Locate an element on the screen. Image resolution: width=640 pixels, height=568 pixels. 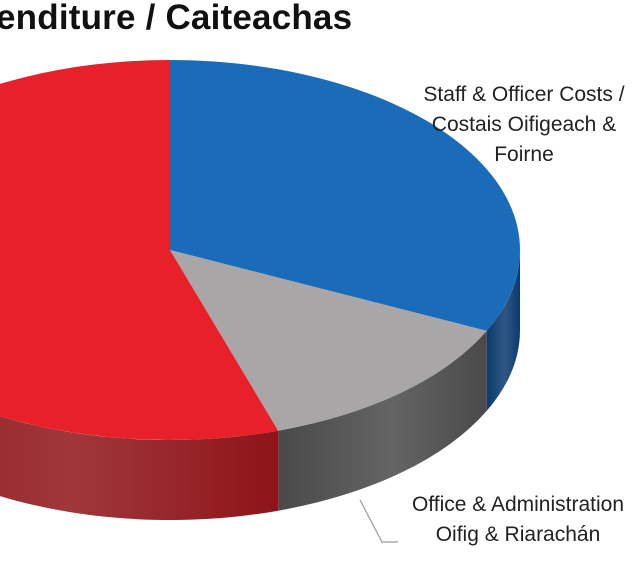
leader-line-office-admin is located at coordinates (378, 521).